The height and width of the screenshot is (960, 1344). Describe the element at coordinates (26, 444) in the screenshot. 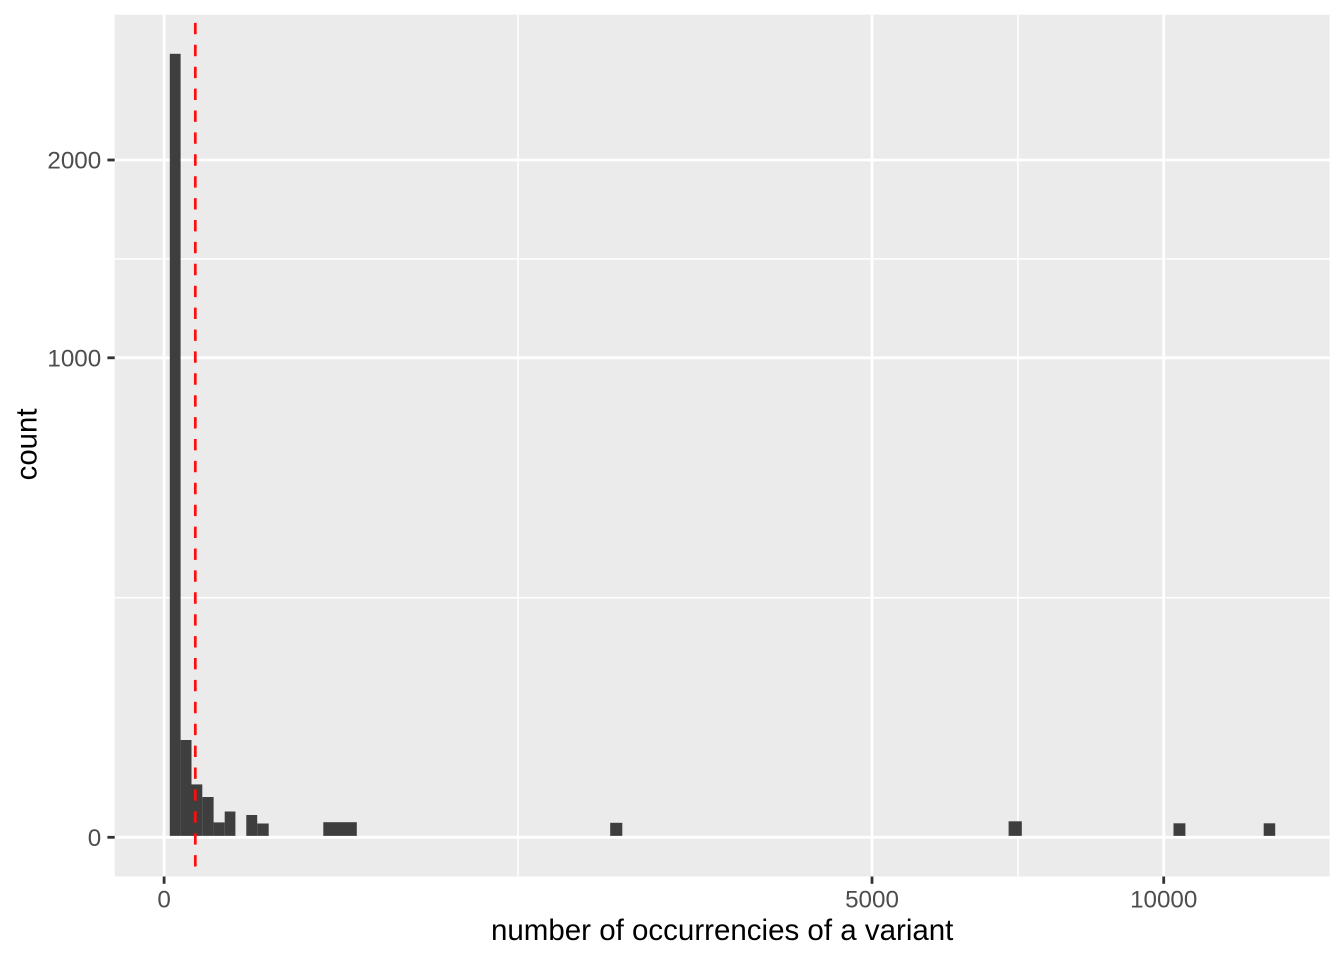

I see `svg-text: count` at that location.